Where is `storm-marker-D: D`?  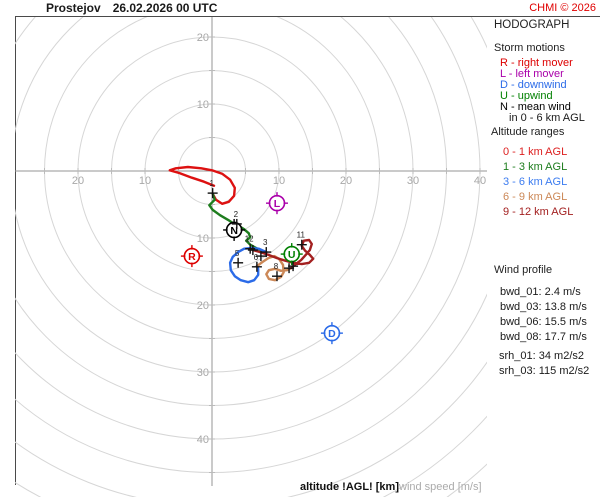
storm-marker-D: D is located at coordinates (331, 333).